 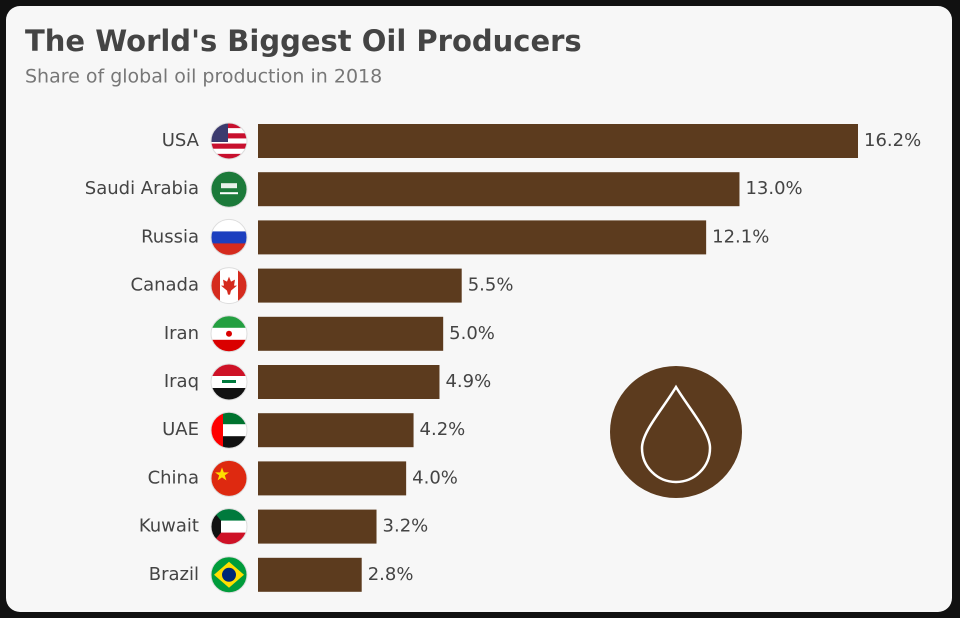 I want to click on value-label: 2.8%, so click(x=391, y=574).